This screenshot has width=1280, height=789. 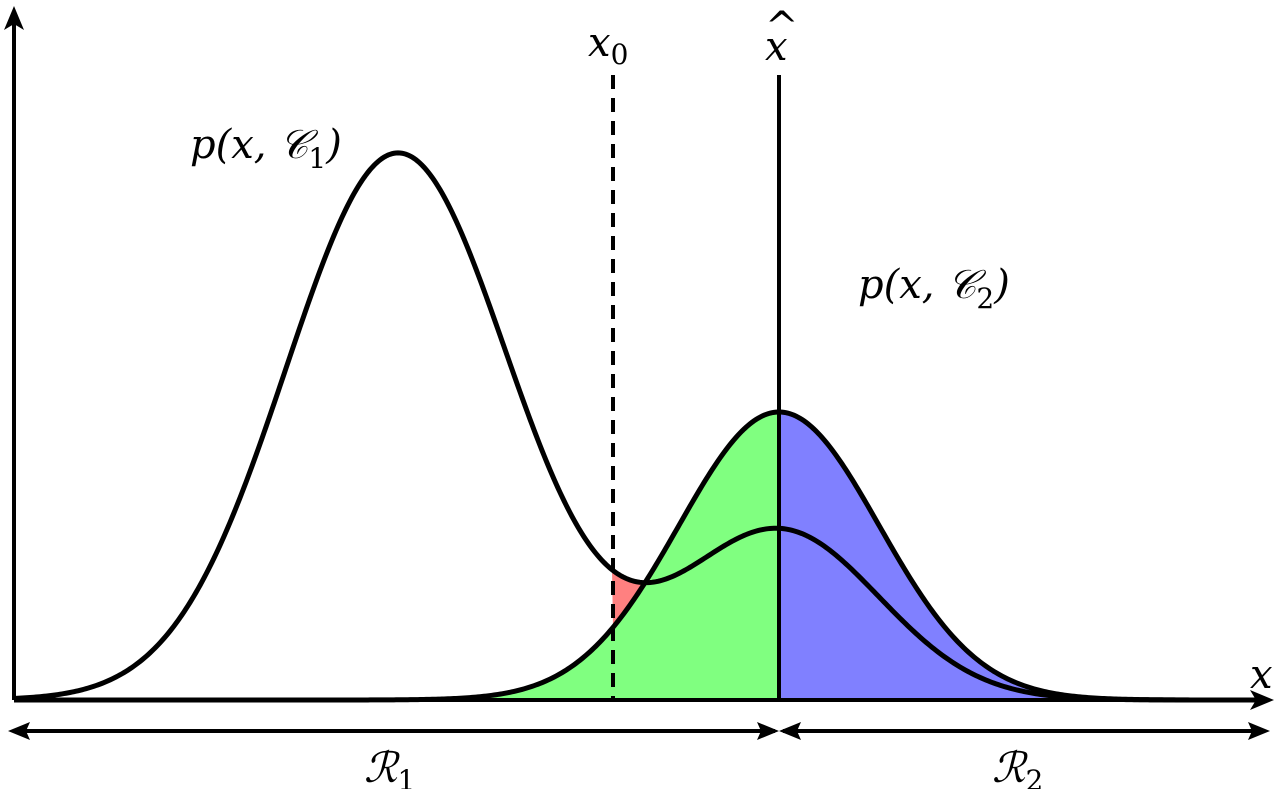 What do you see at coordinates (1261, 675) in the screenshot?
I see `x-axis-label: x` at bounding box center [1261, 675].